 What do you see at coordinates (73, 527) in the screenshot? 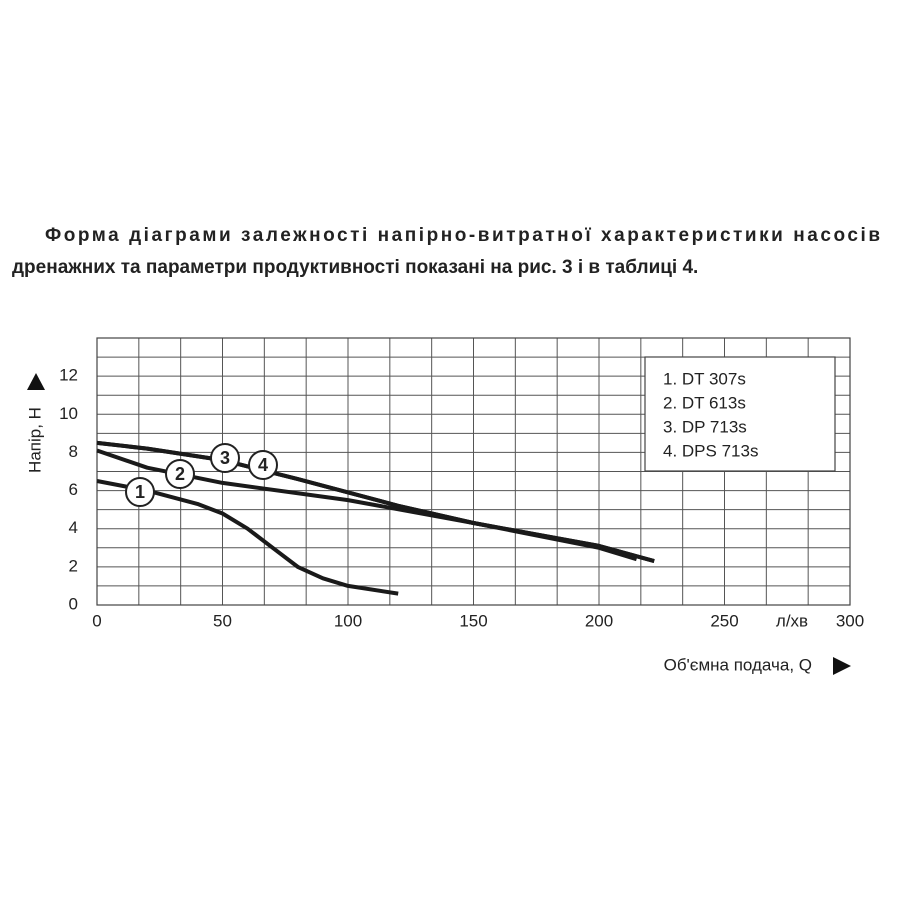
I see `y-tick-label: 4` at bounding box center [73, 527].